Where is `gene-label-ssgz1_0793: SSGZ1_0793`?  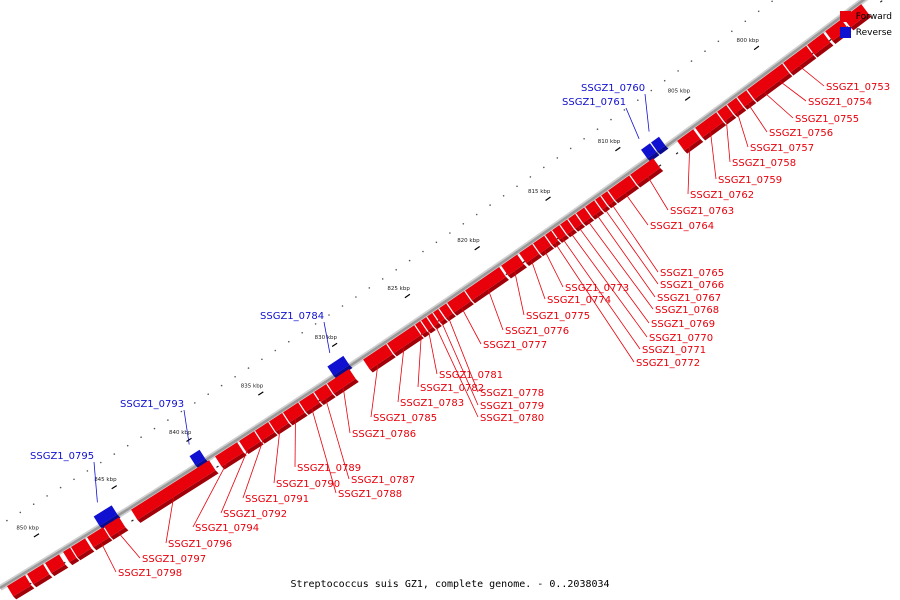 gene-label-ssgz1_0793: SSGZ1_0793 is located at coordinates (152, 404).